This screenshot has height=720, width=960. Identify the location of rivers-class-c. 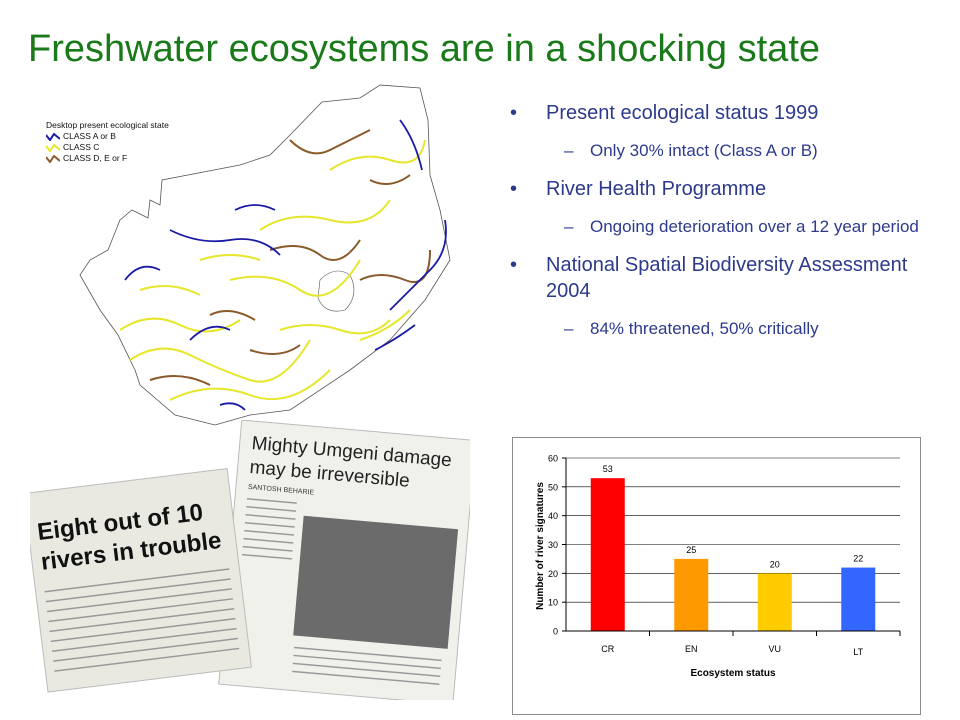
(272, 270).